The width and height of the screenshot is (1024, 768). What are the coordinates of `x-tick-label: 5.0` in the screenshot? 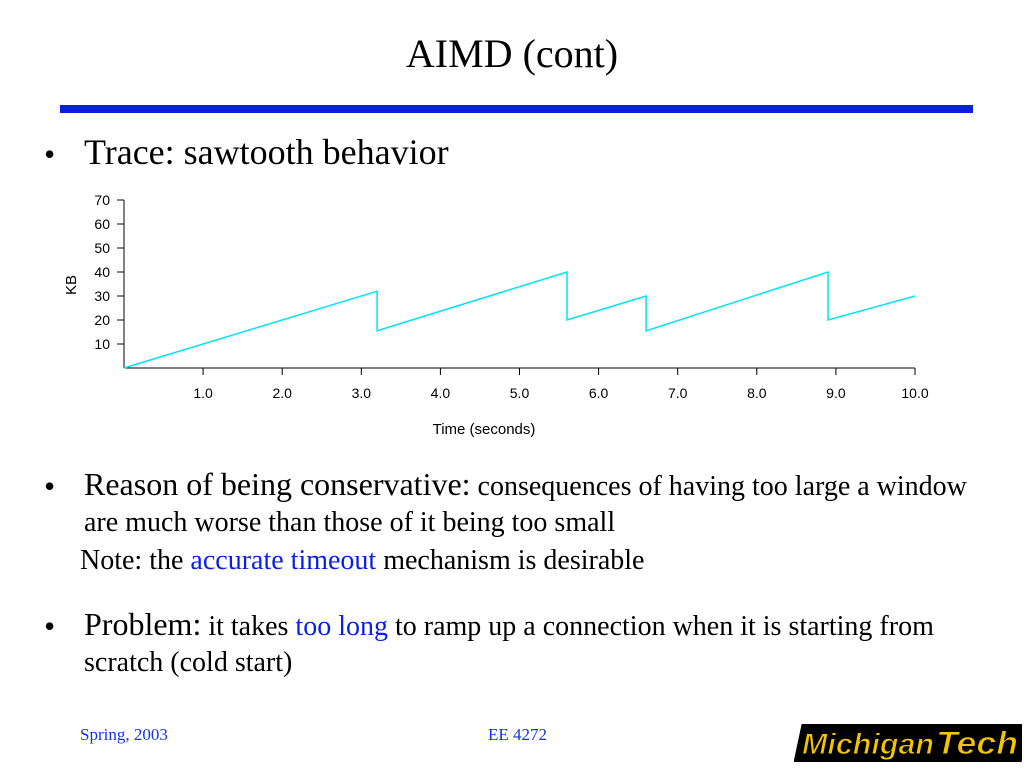 It's located at (520, 393).